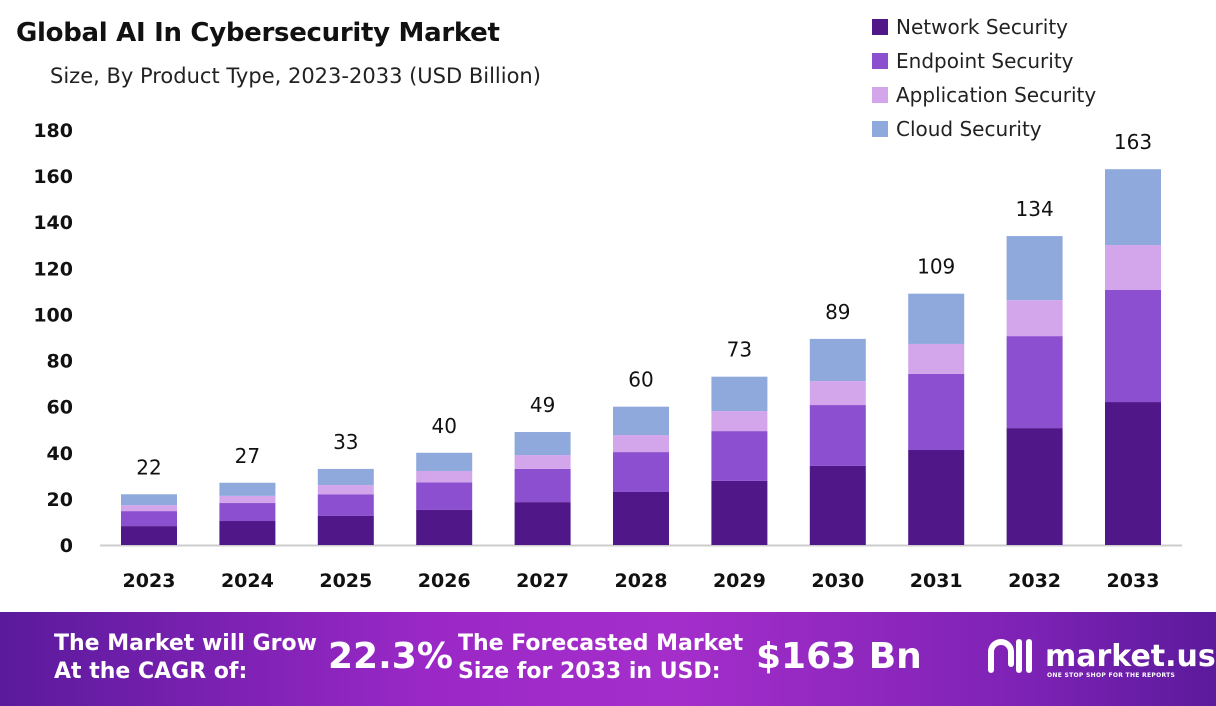  I want to click on y-tick-label: 180, so click(53, 131).